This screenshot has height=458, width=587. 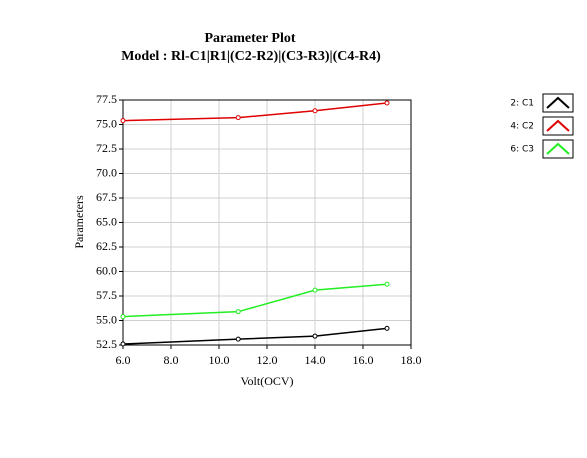 What do you see at coordinates (79, 222) in the screenshot?
I see `y-axis-label: Parameters` at bounding box center [79, 222].